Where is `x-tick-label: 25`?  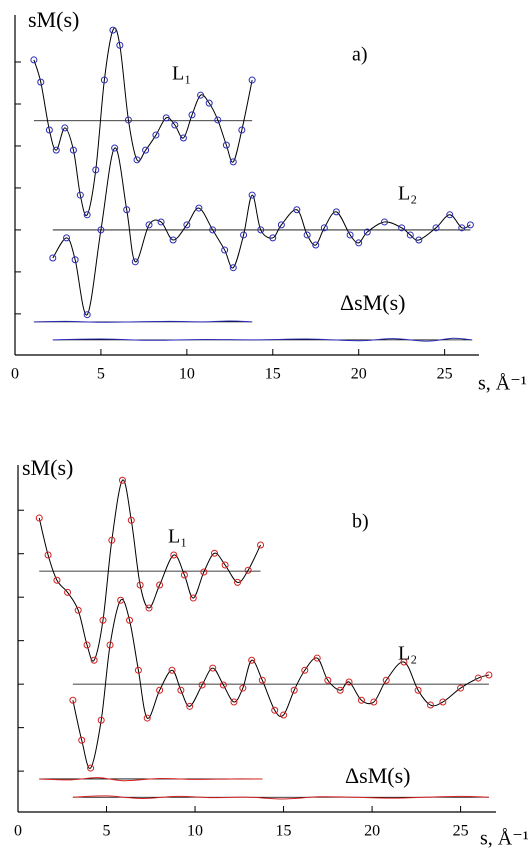 x-tick-label: 25 is located at coordinates (445, 374).